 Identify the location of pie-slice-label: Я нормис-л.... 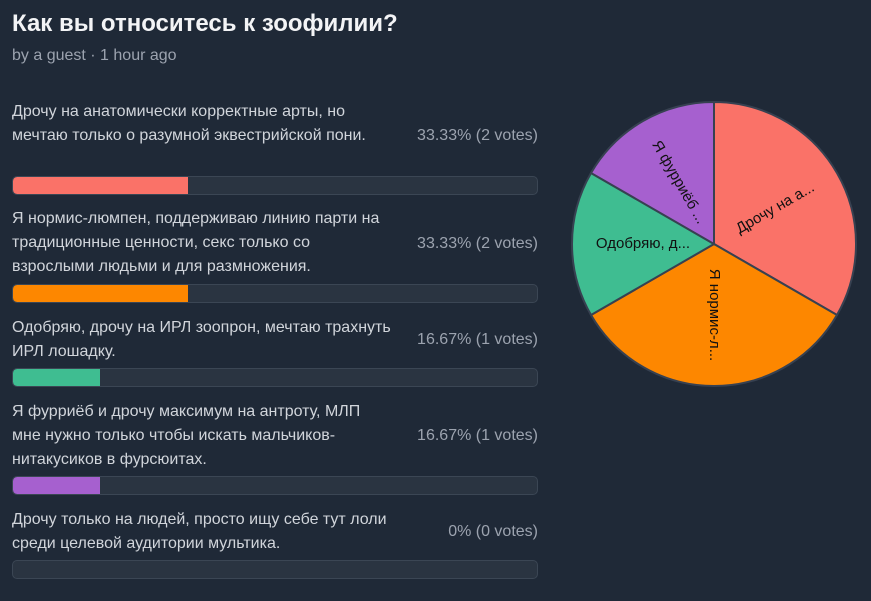
(714, 315).